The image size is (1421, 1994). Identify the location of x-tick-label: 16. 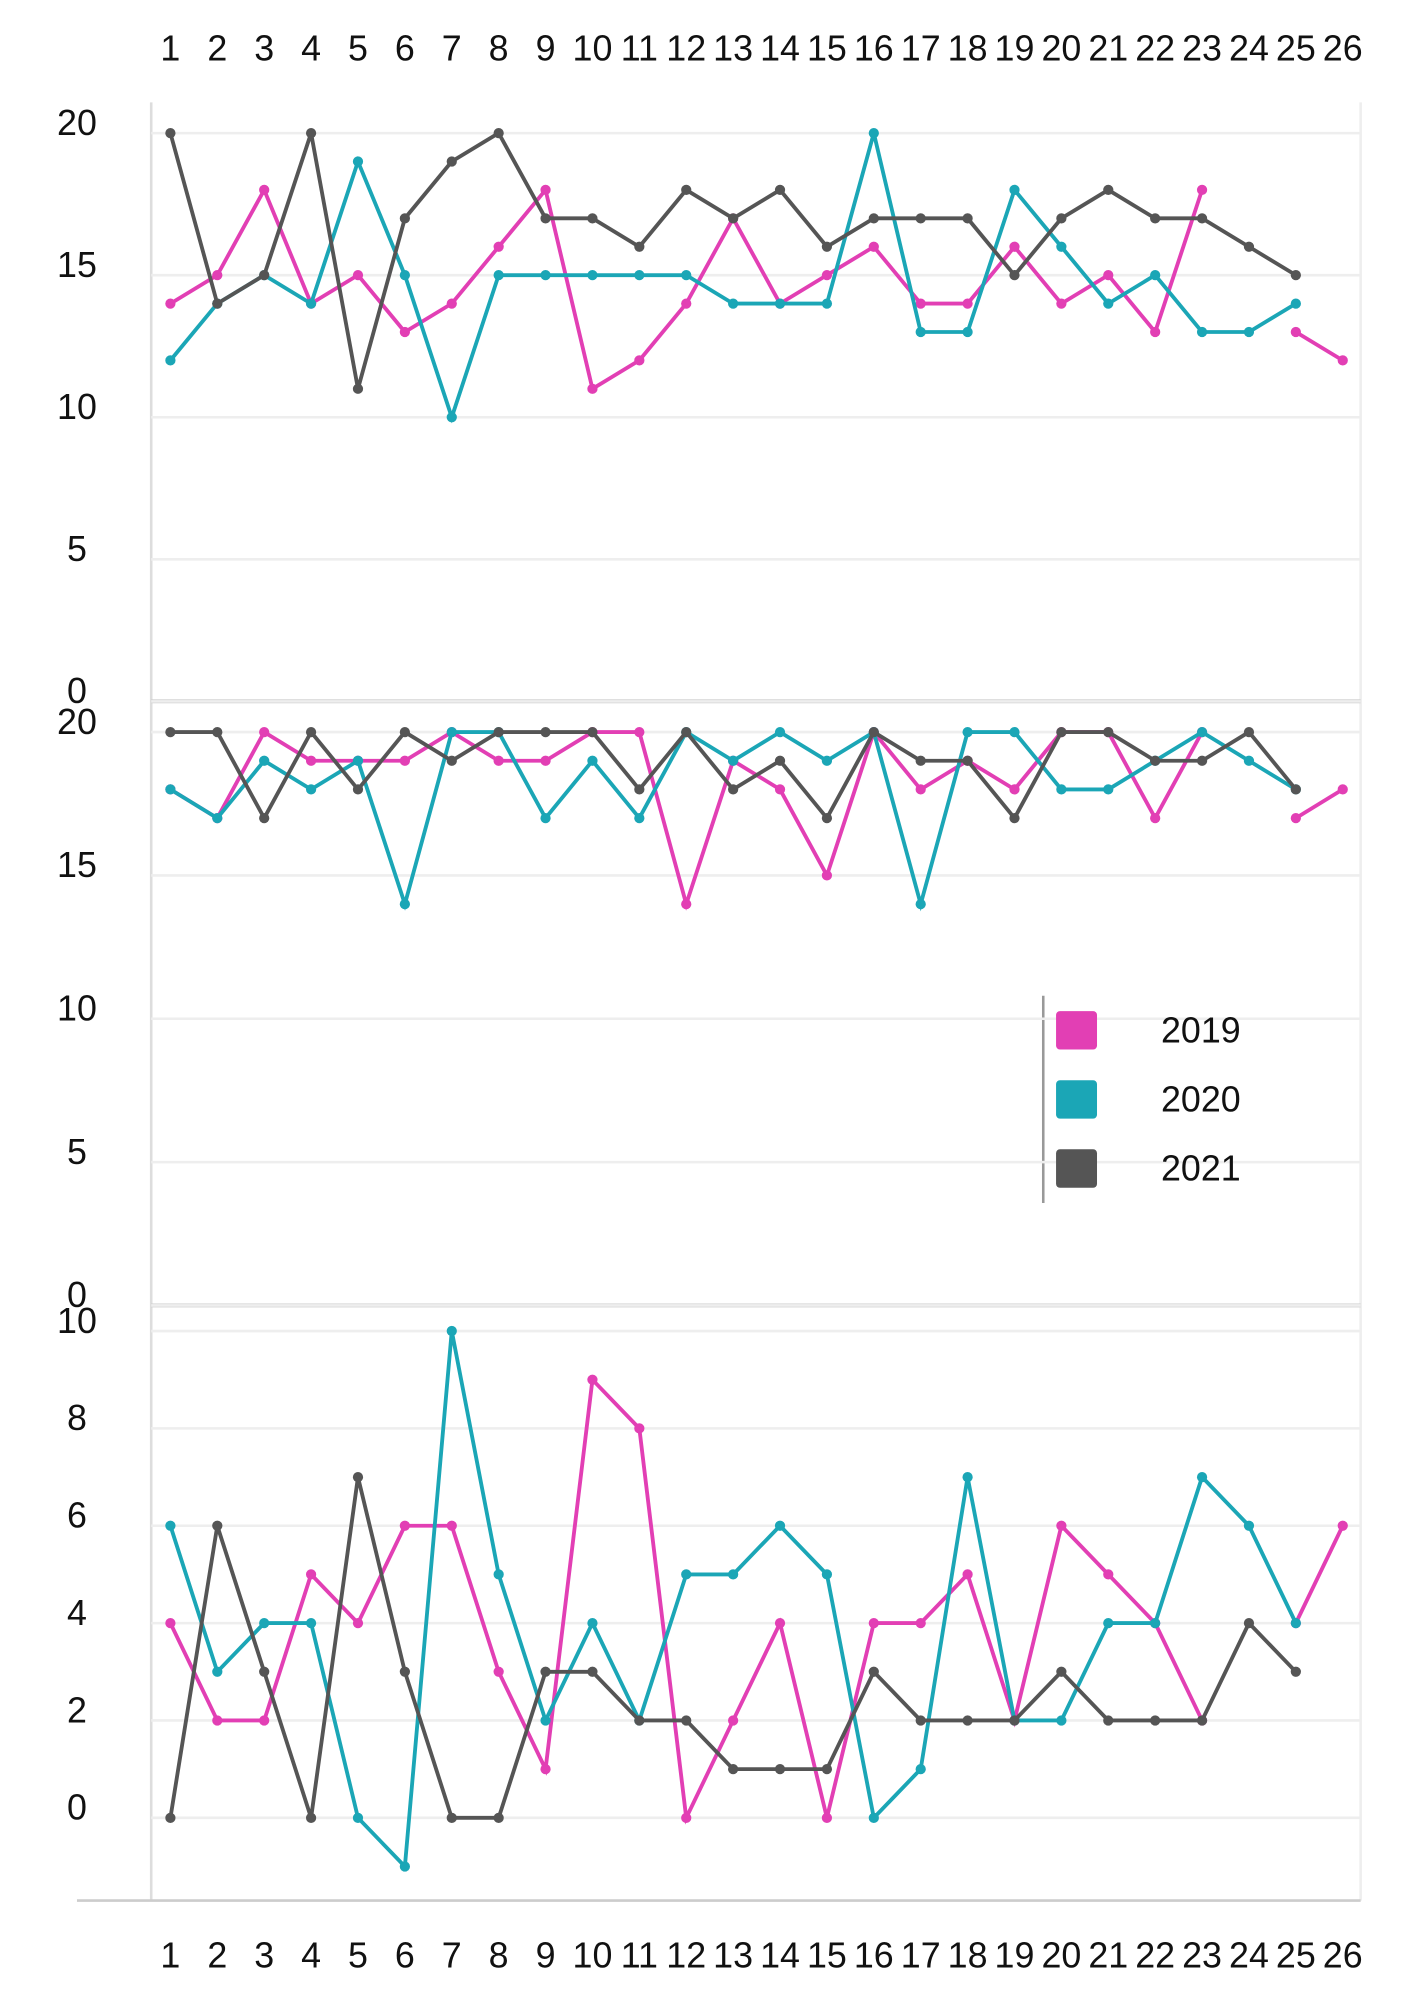
(874, 1956).